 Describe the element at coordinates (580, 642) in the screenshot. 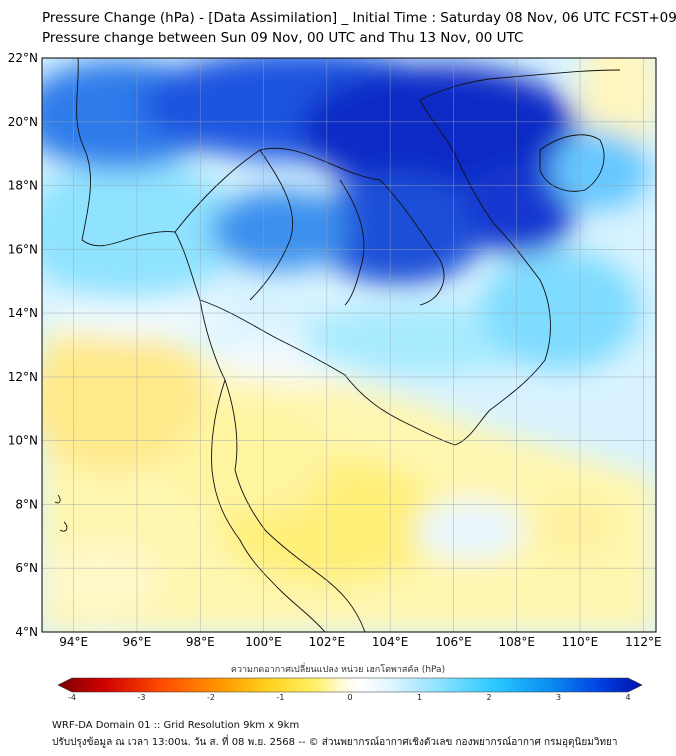

I see `lon-tick-label: 110°E` at that location.